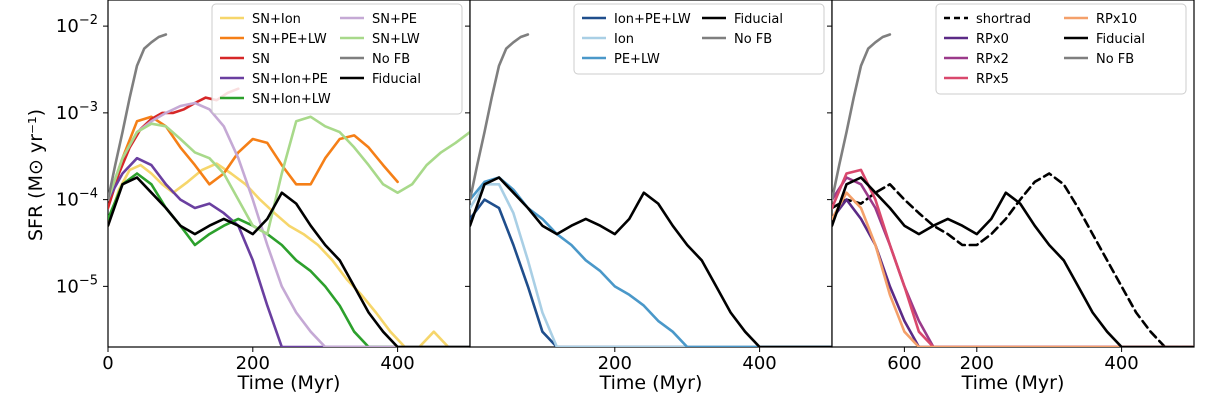 The width and height of the screenshot is (1213, 403). What do you see at coordinates (291, 99) in the screenshot?
I see `legend-label: SN+Ion+LW` at bounding box center [291, 99].